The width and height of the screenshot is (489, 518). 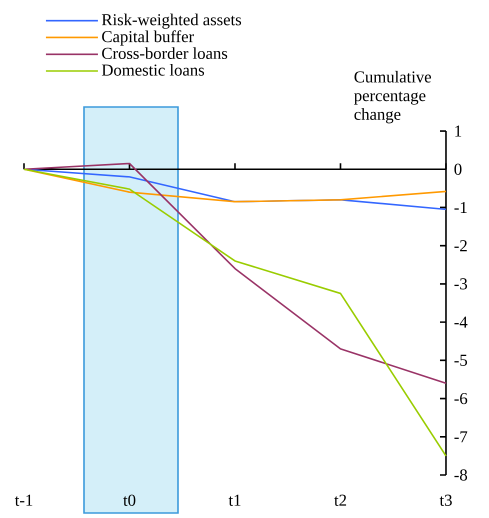 I want to click on x-tick-label: t3, so click(x=446, y=500).